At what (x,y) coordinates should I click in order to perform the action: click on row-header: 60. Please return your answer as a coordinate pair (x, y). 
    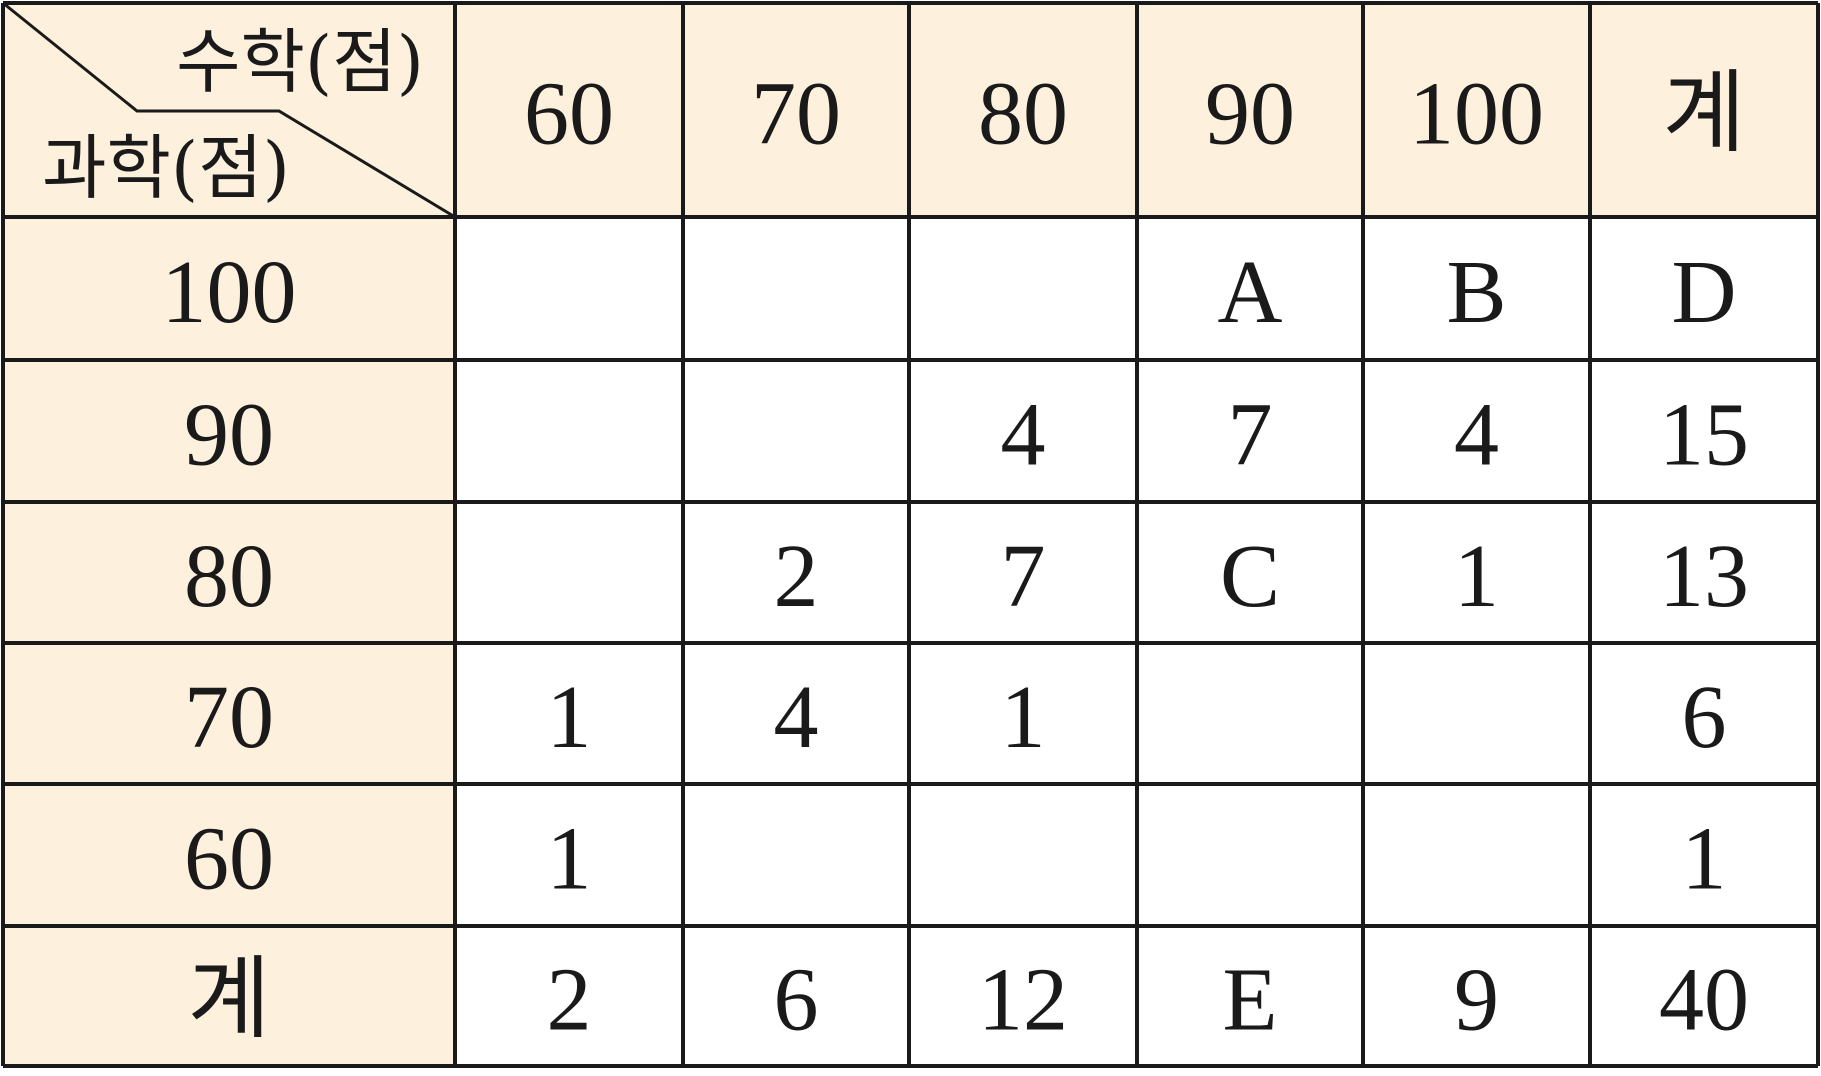
    Looking at the image, I should click on (229, 859).